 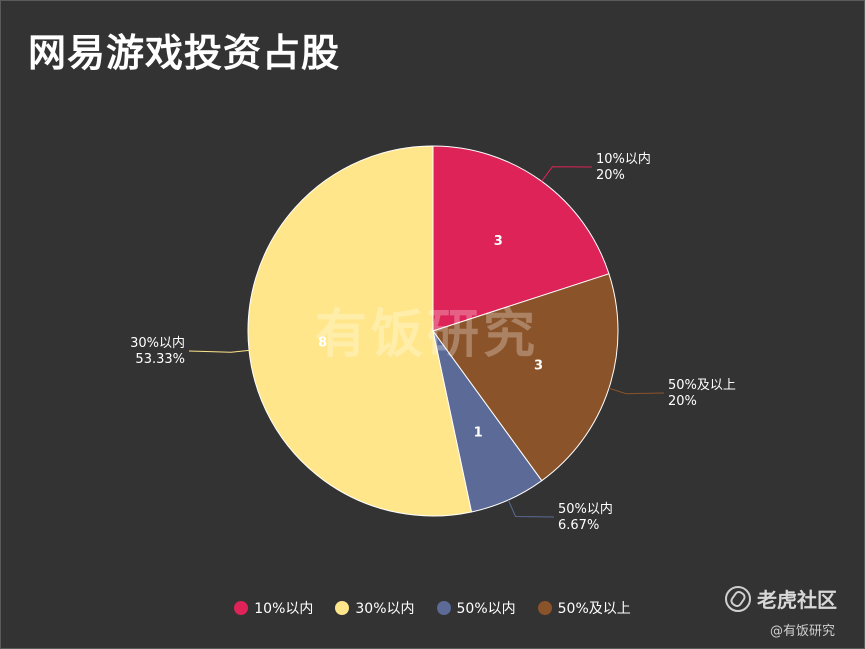 I want to click on pie-category-label-2: 50%以内, so click(x=585, y=509).